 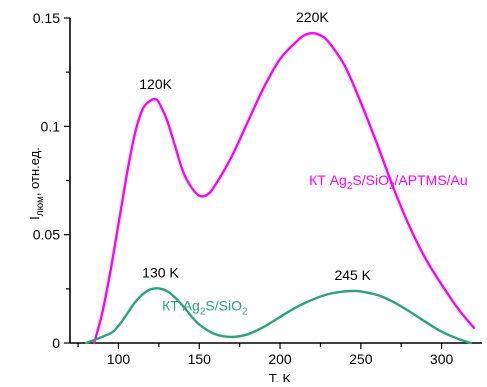 I want to click on x-tick-label: 250, so click(x=361, y=359).